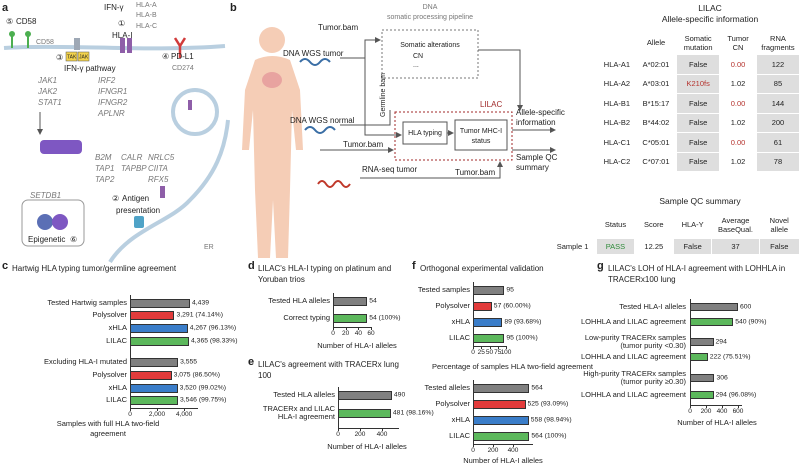 The height and width of the screenshot is (467, 800). I want to click on table-header-cell: Tumor CN, so click(738, 42).